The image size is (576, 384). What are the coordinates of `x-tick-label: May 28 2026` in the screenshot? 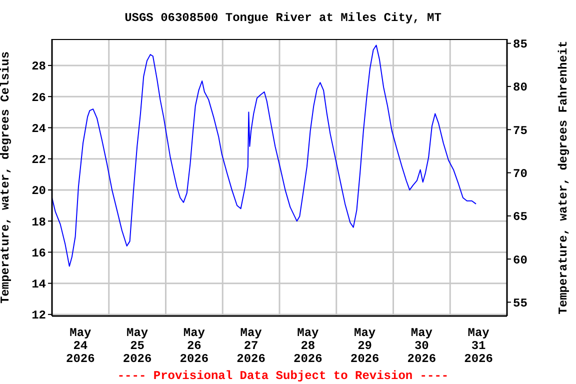 It's located at (308, 346).